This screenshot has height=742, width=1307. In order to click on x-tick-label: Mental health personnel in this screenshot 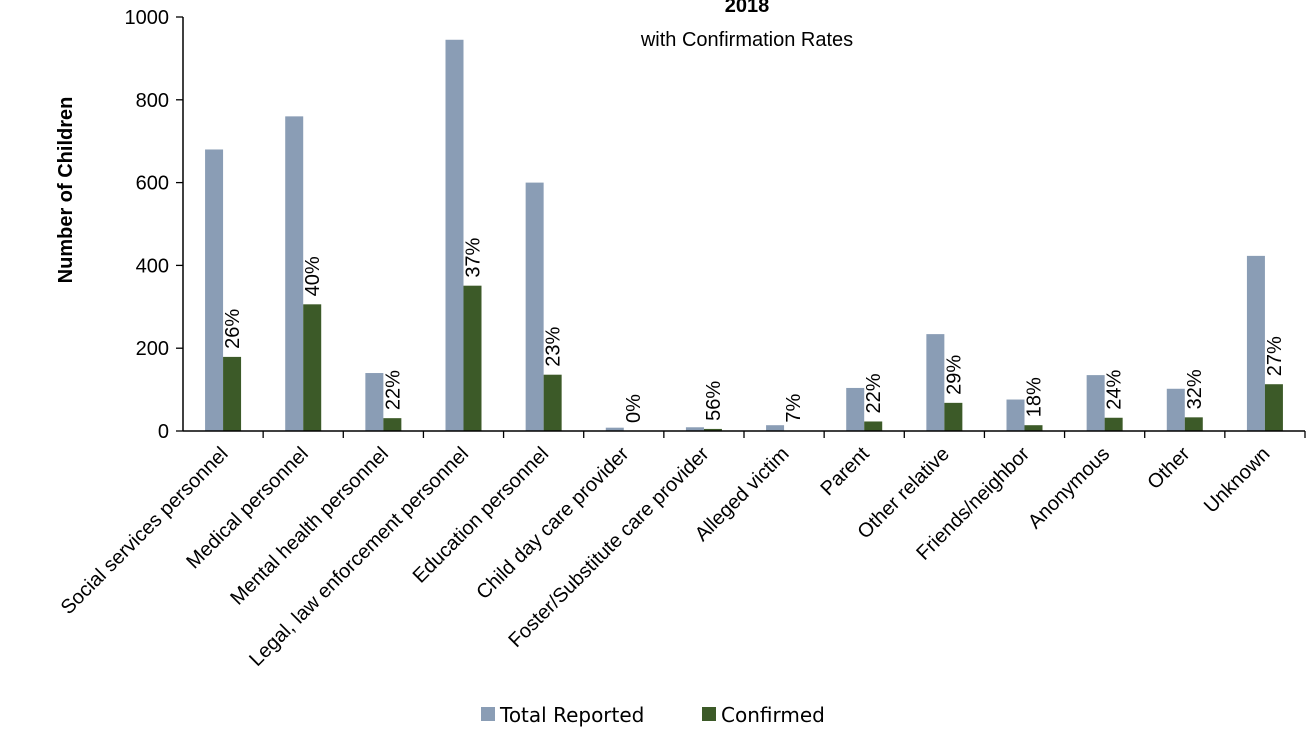, I will do `click(309, 526)`.